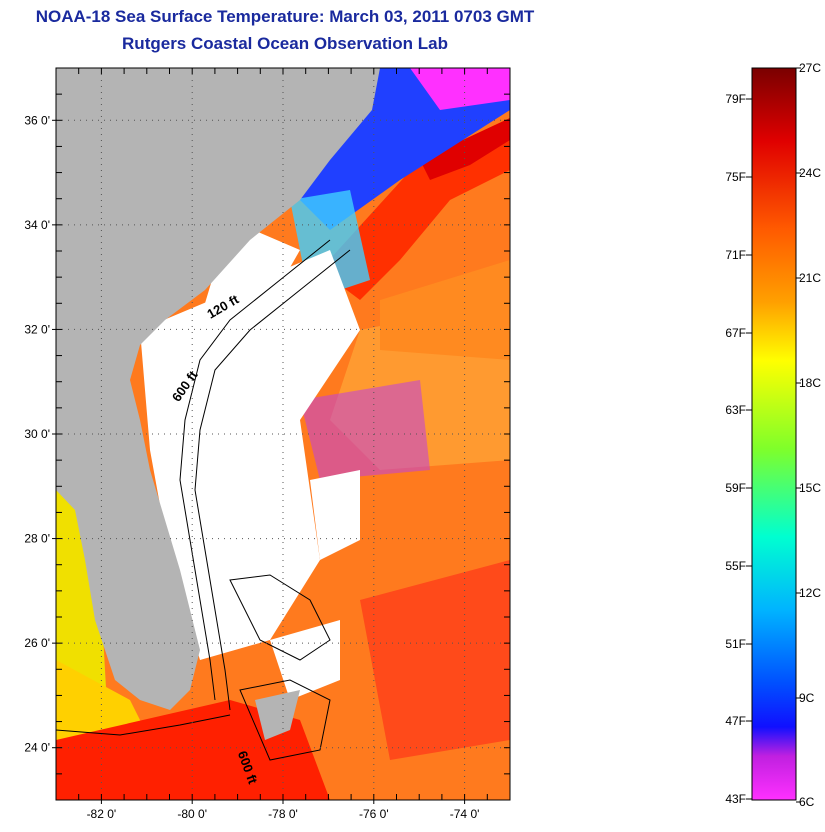  Describe the element at coordinates (810, 68) in the screenshot. I see `celsius-label: 27C` at that location.